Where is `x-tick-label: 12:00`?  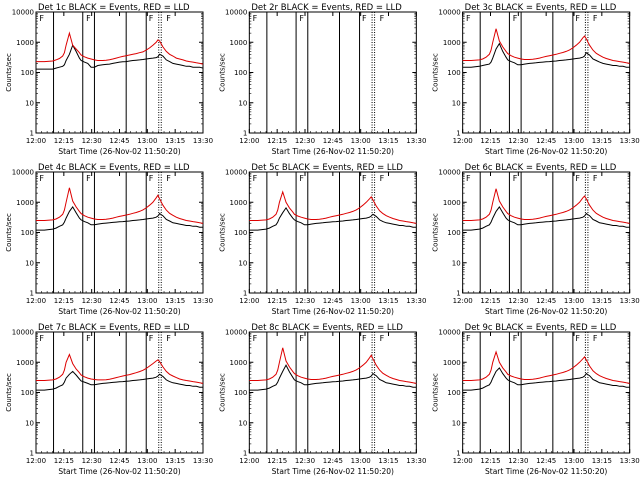
x-tick-label: 12:00 is located at coordinates (463, 301).